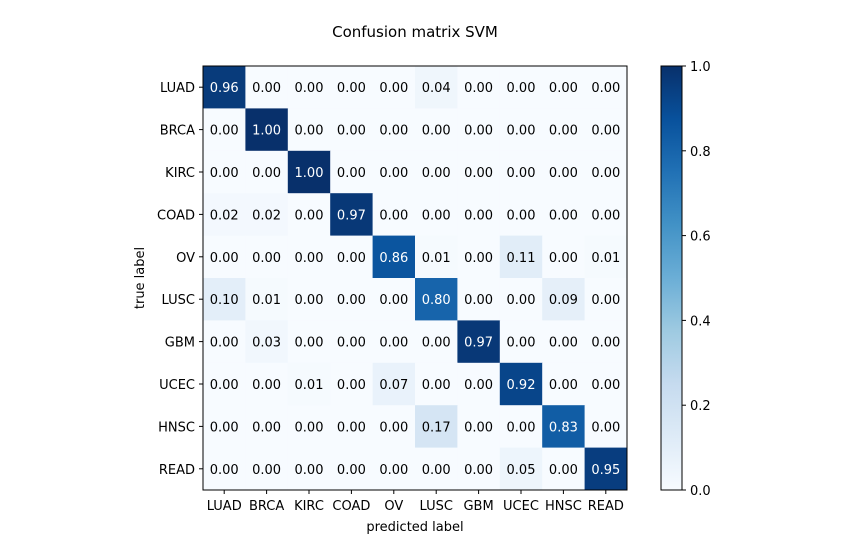 This screenshot has width=842, height=551. I want to click on x-tick-label: GBM, so click(478, 506).